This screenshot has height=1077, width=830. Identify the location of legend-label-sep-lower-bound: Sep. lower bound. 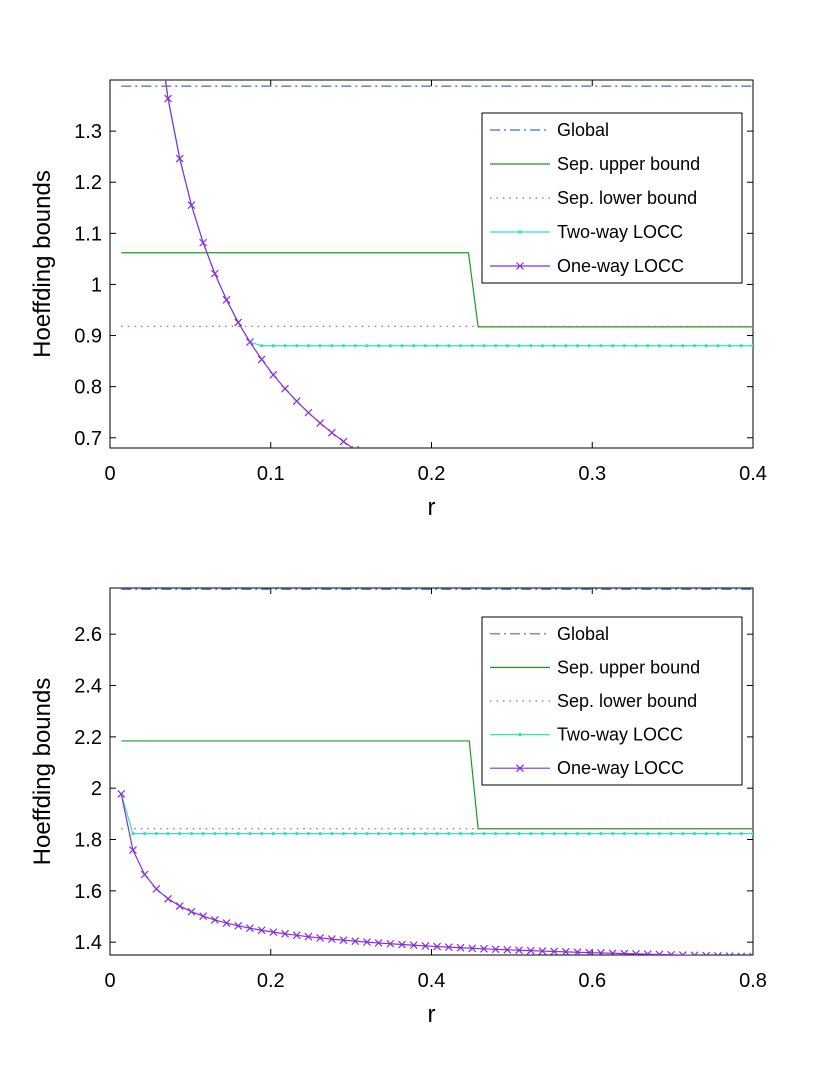
(627, 198).